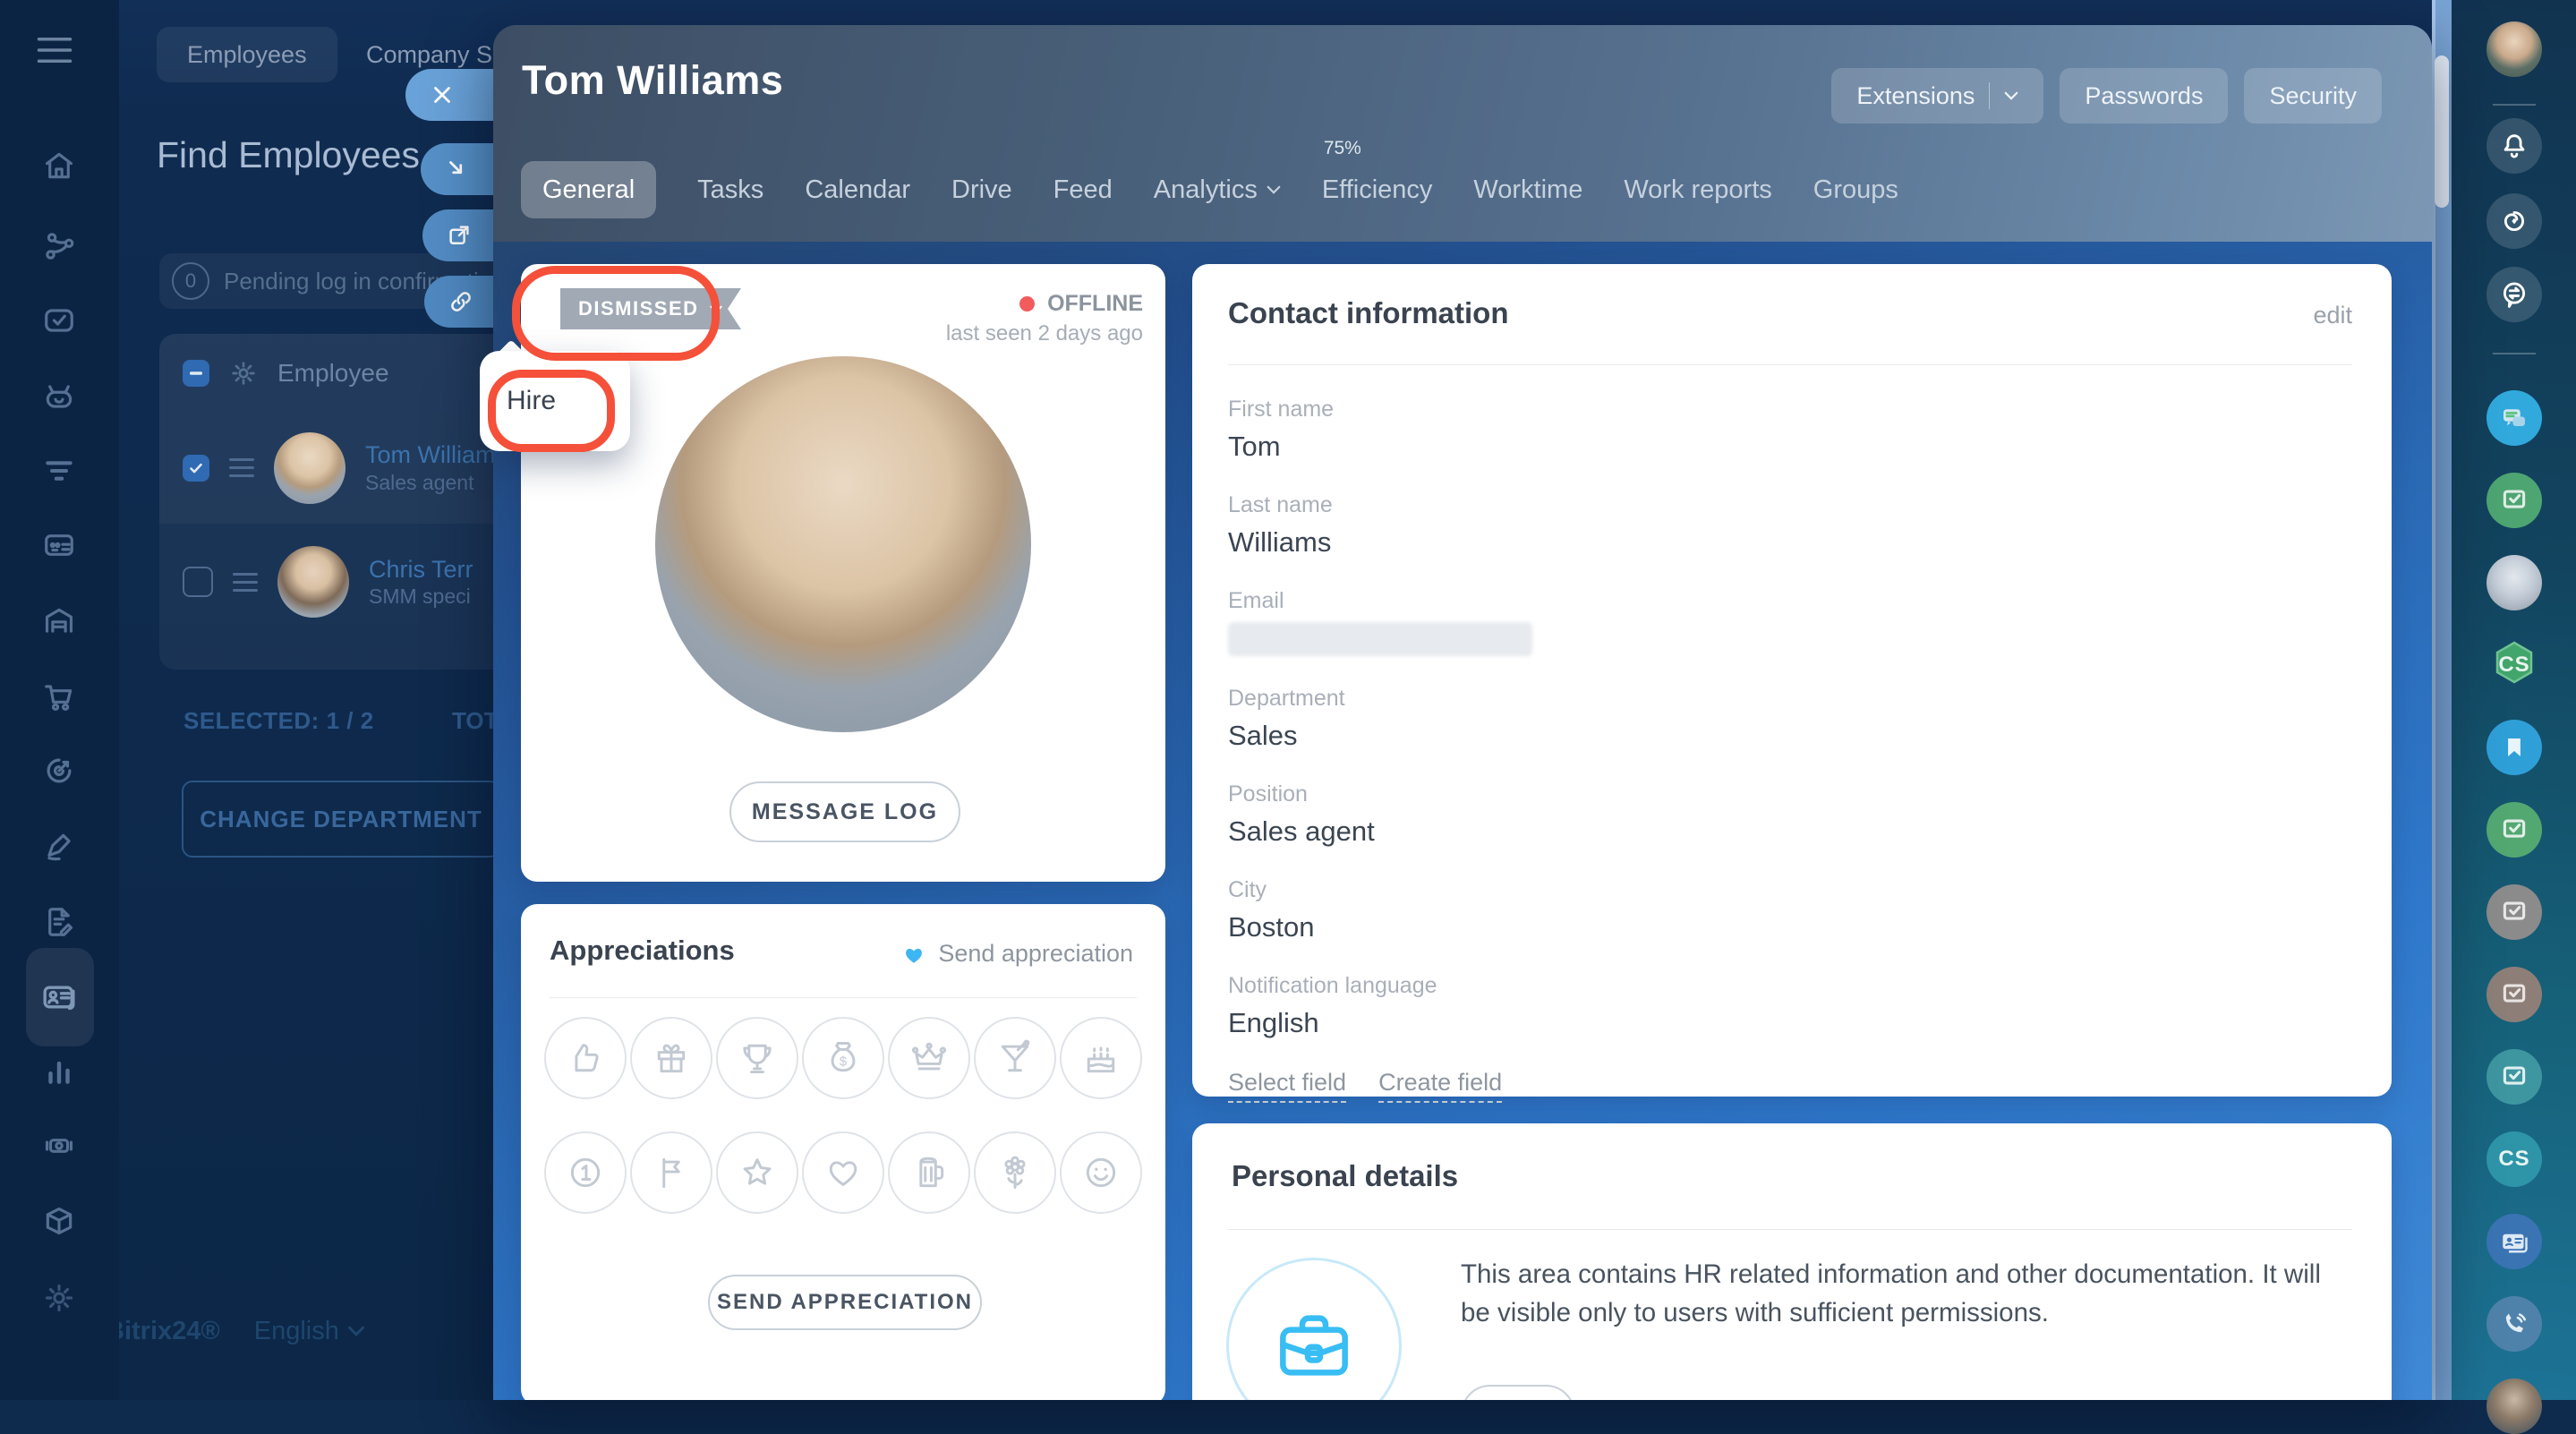 The width and height of the screenshot is (2576, 1434). Describe the element at coordinates (1855, 190) in the screenshot. I see `tab-groups: Groups` at that location.